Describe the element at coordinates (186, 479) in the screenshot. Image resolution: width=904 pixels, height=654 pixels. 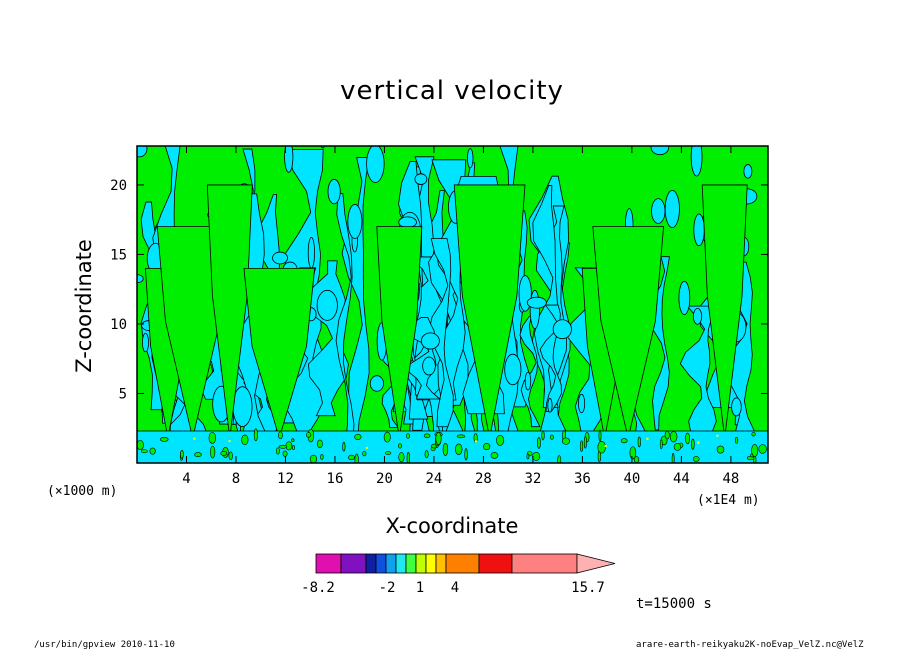
I see `x-tick-label: 4` at that location.